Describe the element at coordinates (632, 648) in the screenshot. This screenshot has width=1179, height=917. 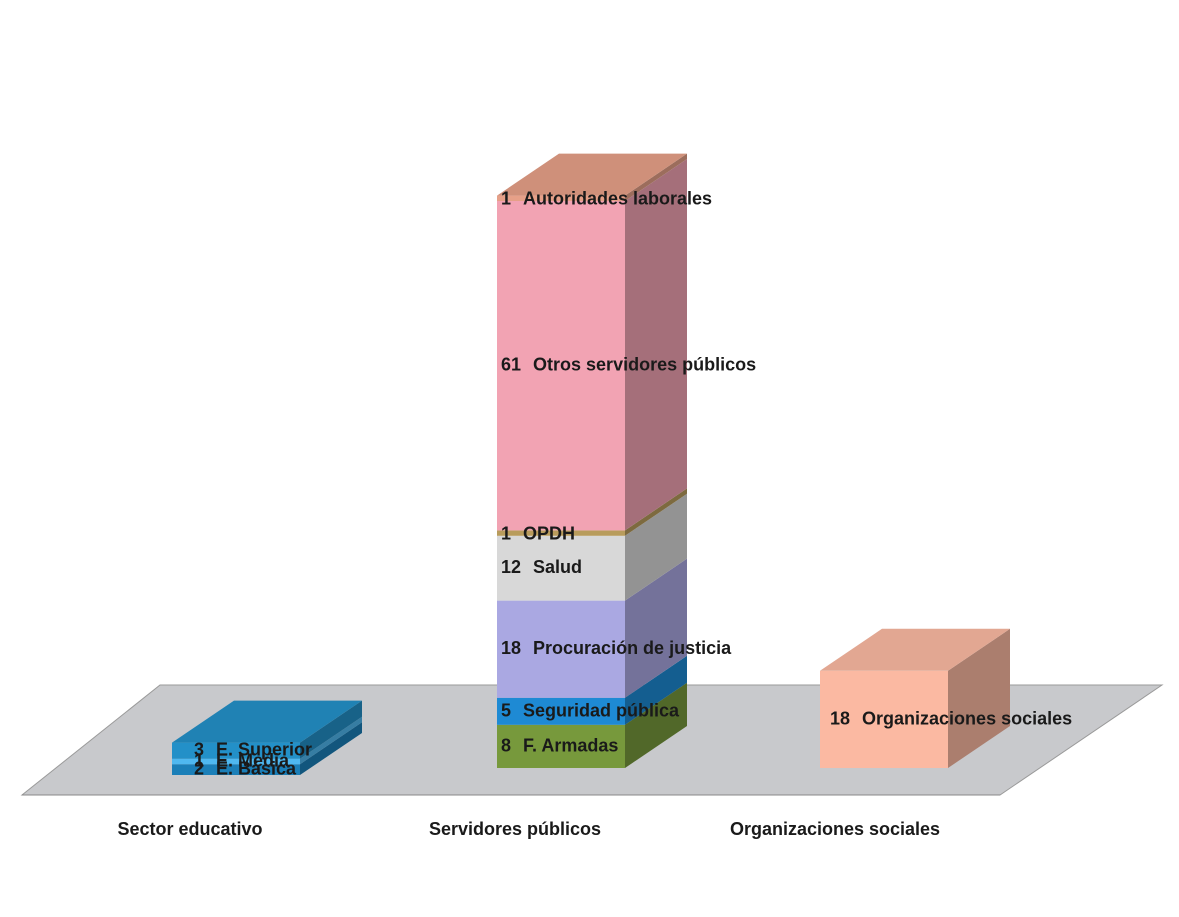
I see `series-label: Procuración de justicia` at that location.